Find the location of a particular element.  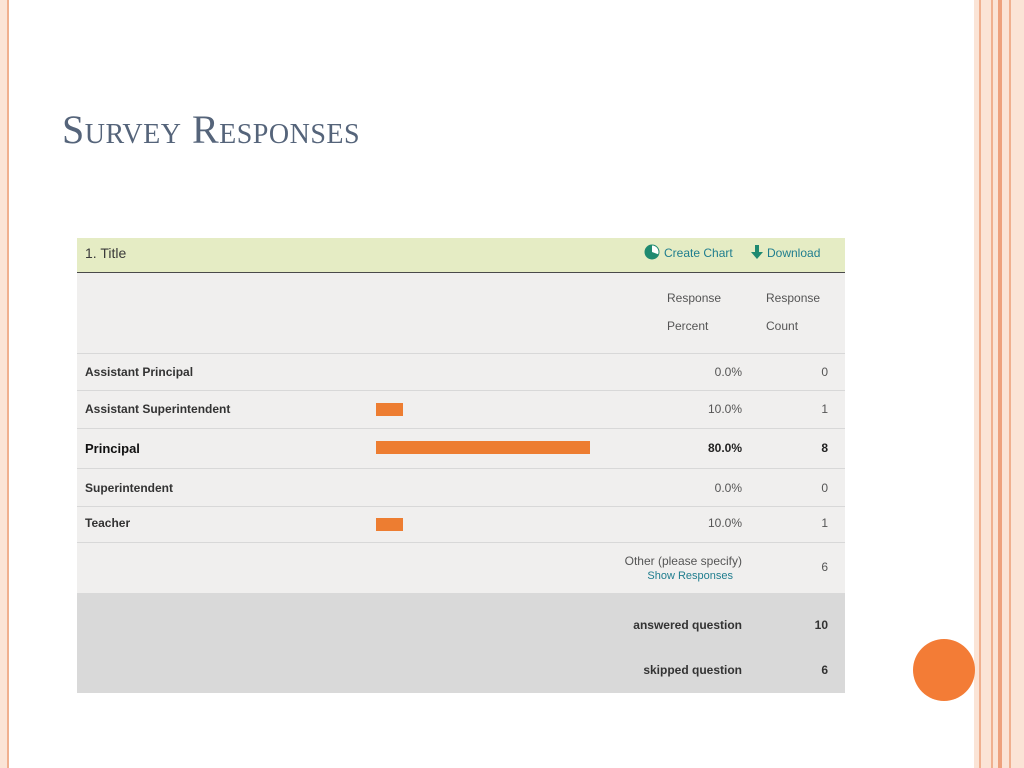

response-bar-assistant-superintendent is located at coordinates (389, 409).